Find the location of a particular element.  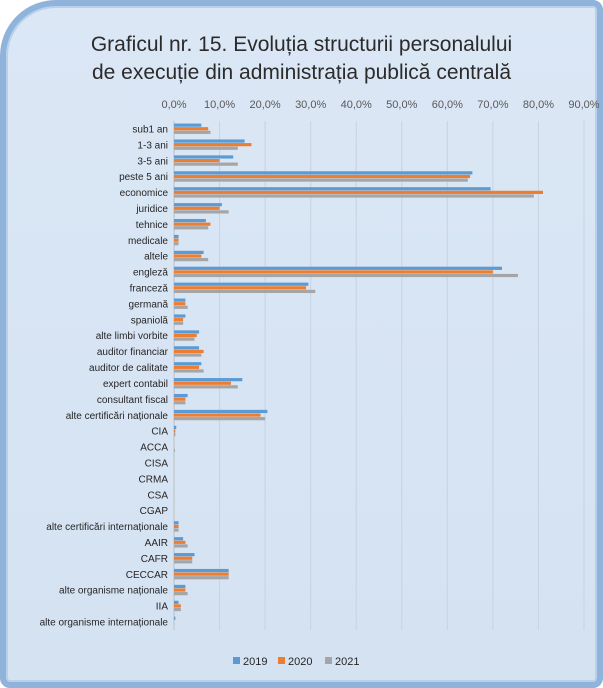

category-label: IIA is located at coordinates (162, 607).